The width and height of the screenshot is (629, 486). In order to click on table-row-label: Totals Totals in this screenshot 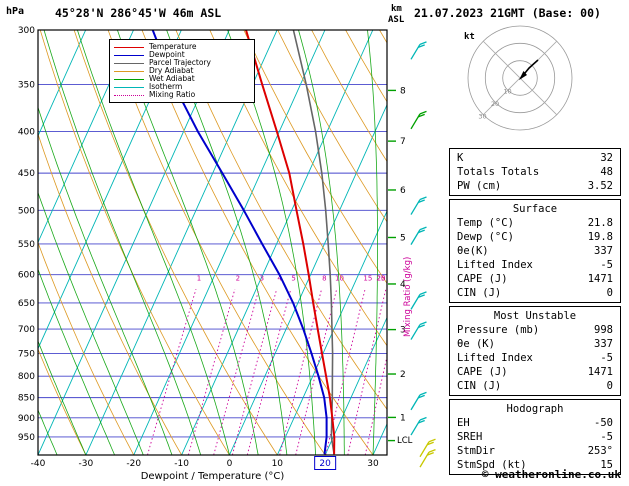, I will do `click(498, 172)`.